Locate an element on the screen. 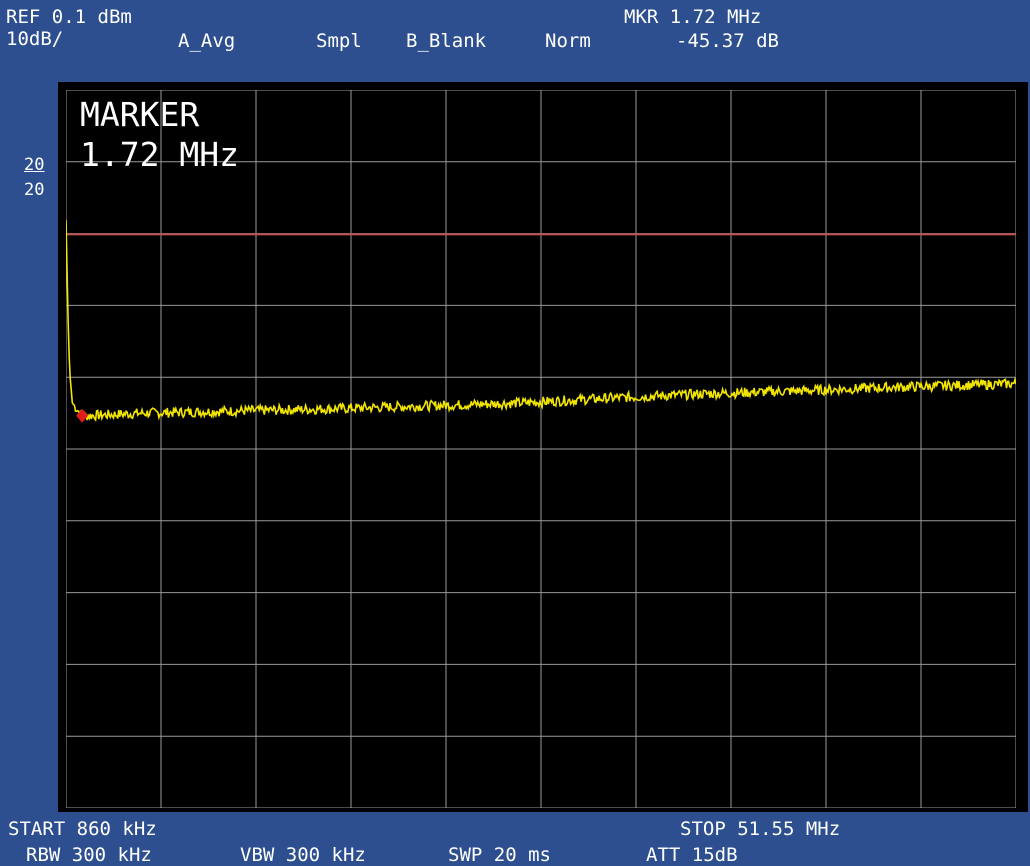  stop-frequency: STOP 51.55 MHz is located at coordinates (760, 829).